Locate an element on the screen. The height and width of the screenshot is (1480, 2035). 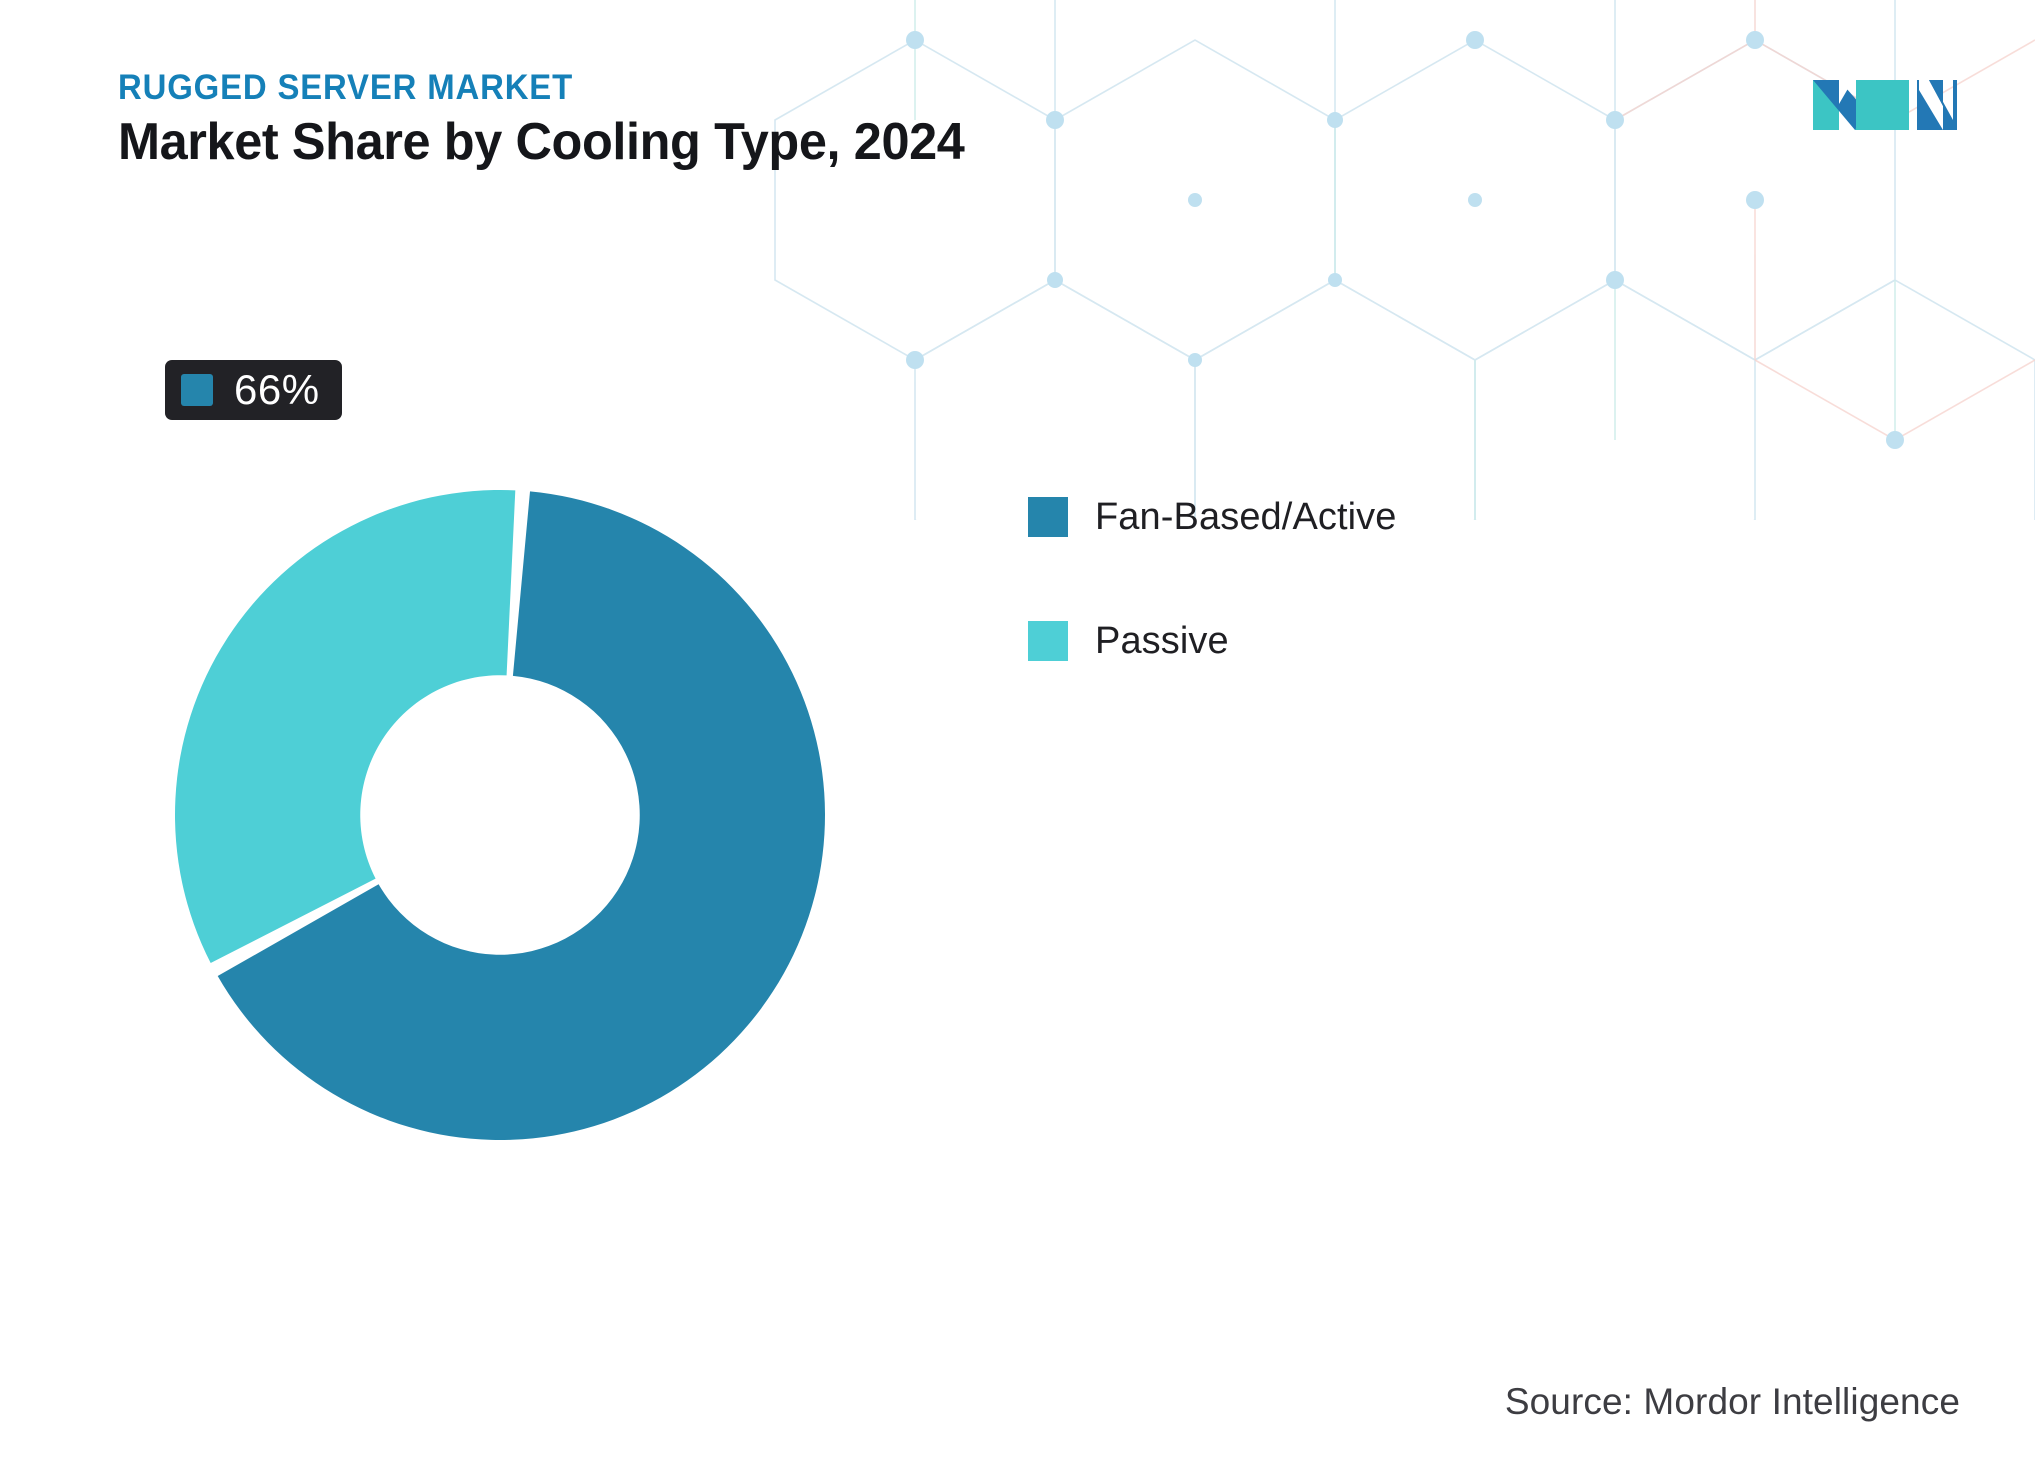
mordor-intelligence-logo-icon is located at coordinates (1885, 105).